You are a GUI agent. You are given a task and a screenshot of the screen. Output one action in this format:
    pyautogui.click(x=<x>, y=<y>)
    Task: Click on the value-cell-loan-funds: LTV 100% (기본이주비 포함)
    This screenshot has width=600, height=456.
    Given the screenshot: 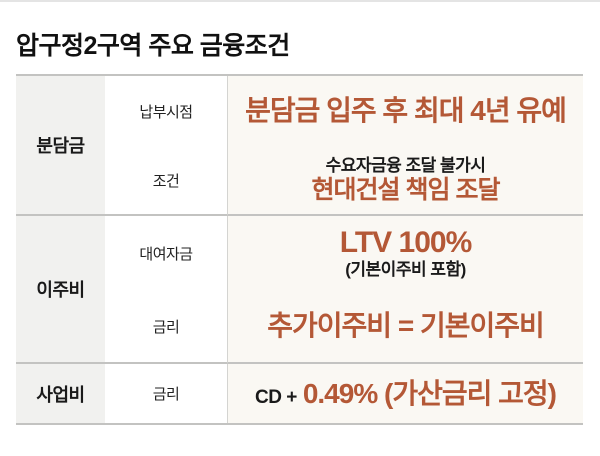 What is the action you would take?
    pyautogui.click(x=405, y=253)
    